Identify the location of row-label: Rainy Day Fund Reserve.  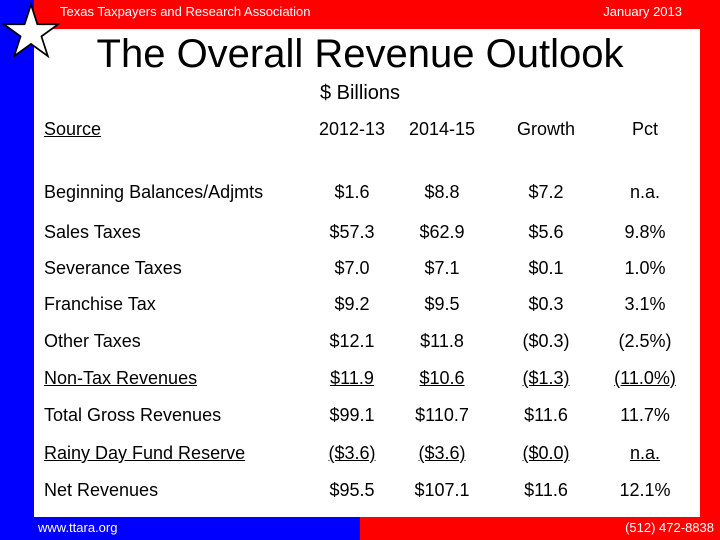
(145, 453).